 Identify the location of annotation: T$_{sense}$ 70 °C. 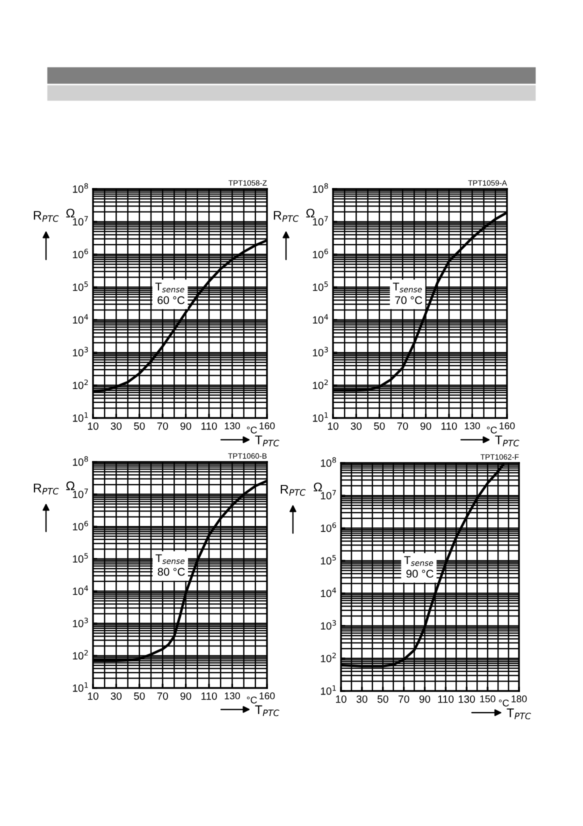
(407, 293).